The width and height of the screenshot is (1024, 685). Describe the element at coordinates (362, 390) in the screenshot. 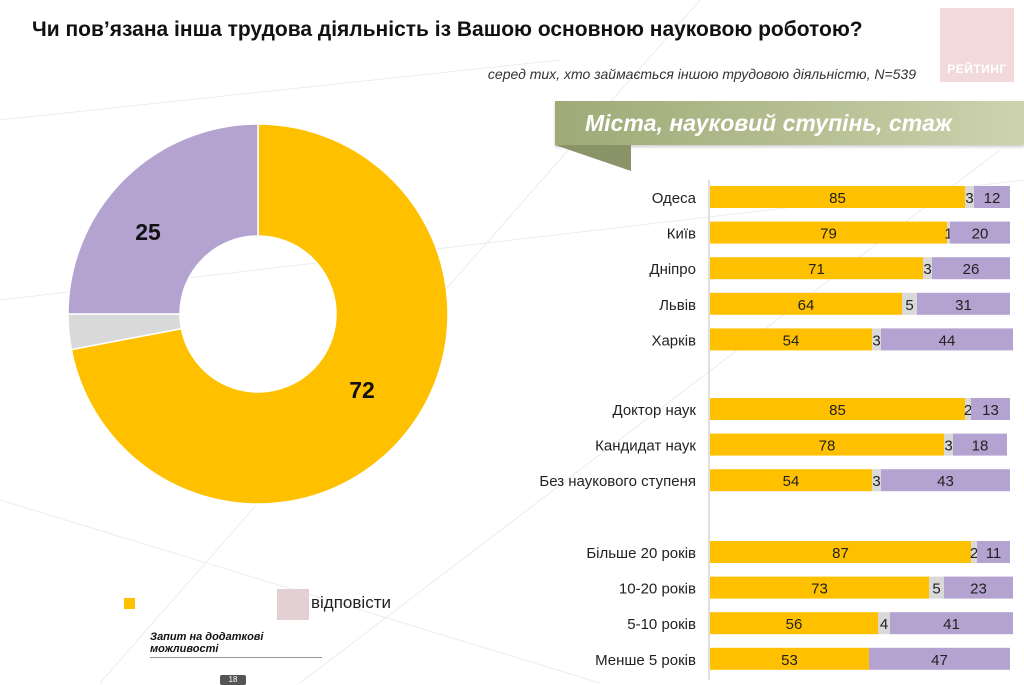

I see `donut-label: 72` at that location.